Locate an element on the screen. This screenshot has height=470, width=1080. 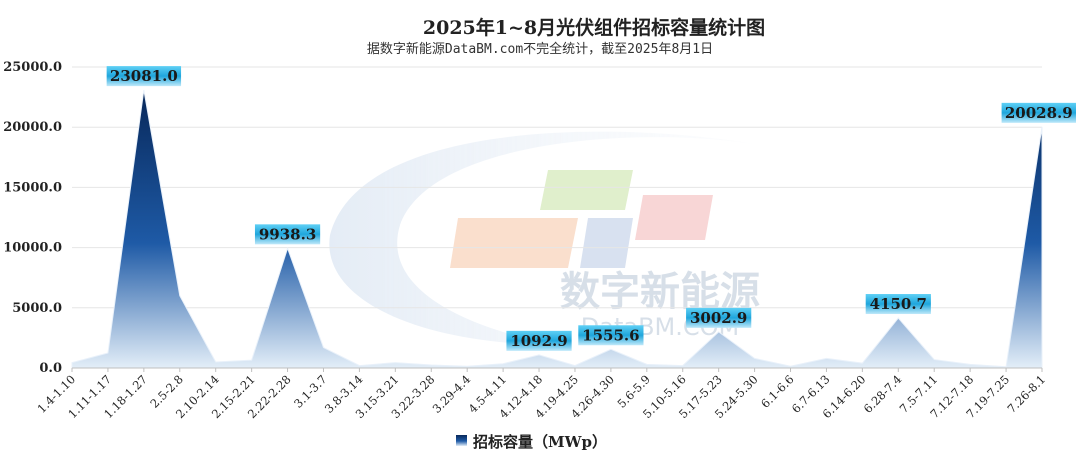
data-label: 9938.3 is located at coordinates (287, 234).